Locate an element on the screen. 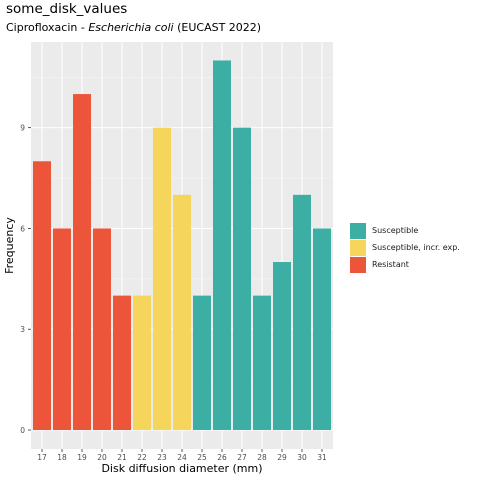 This screenshot has height=480, width=480. y-tick-label: 6 is located at coordinates (22, 228).